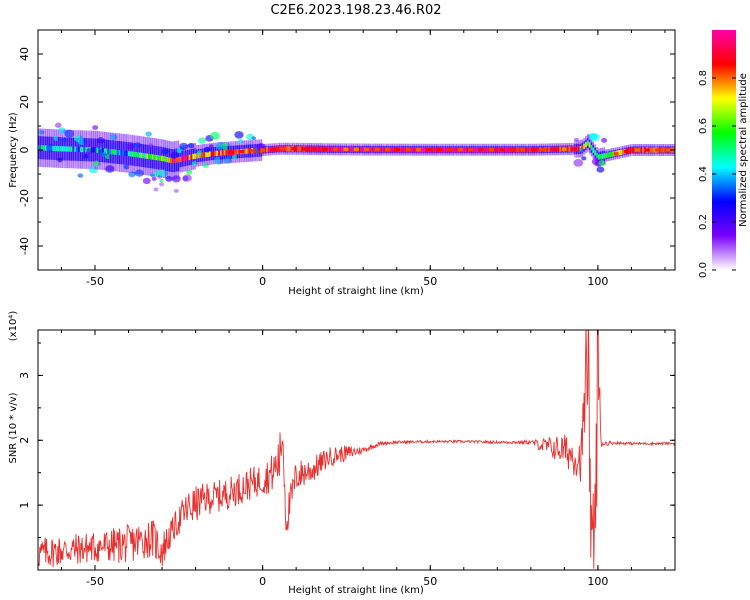 The image size is (750, 600). I want to click on snr-x-axis-label: Height of straight line (km), so click(356, 590).